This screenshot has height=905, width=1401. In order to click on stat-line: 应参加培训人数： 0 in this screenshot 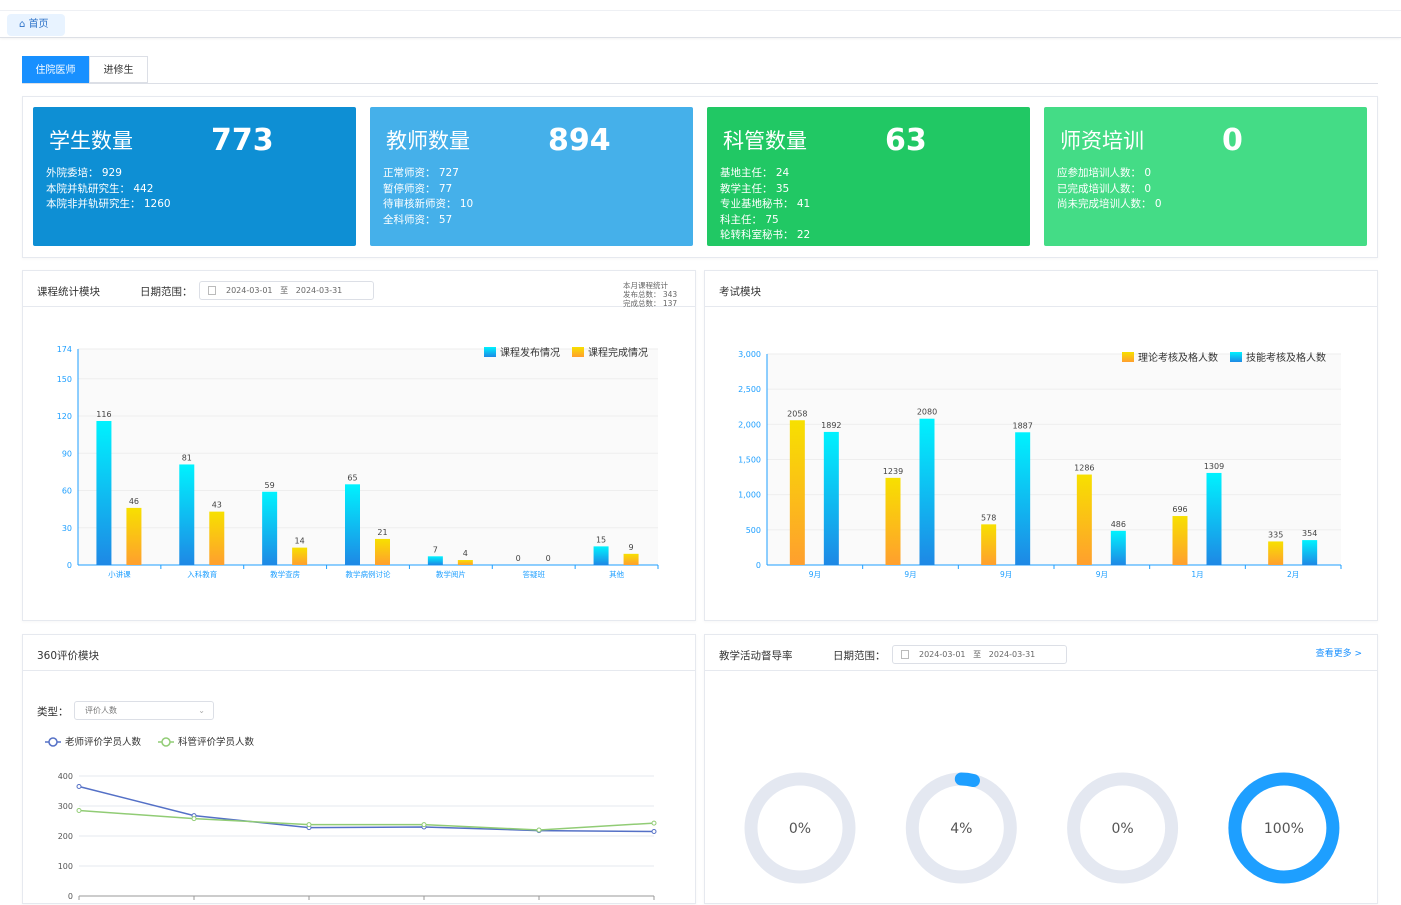, I will do `click(1104, 173)`.